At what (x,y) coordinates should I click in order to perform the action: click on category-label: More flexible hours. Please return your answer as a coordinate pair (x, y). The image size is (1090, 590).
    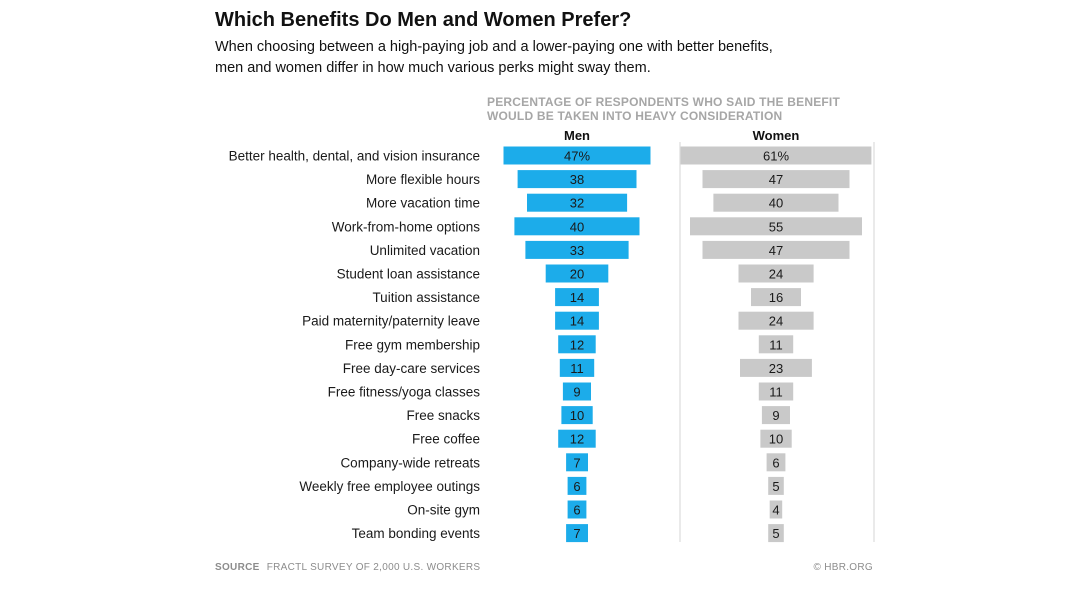
    Looking at the image, I should click on (423, 179).